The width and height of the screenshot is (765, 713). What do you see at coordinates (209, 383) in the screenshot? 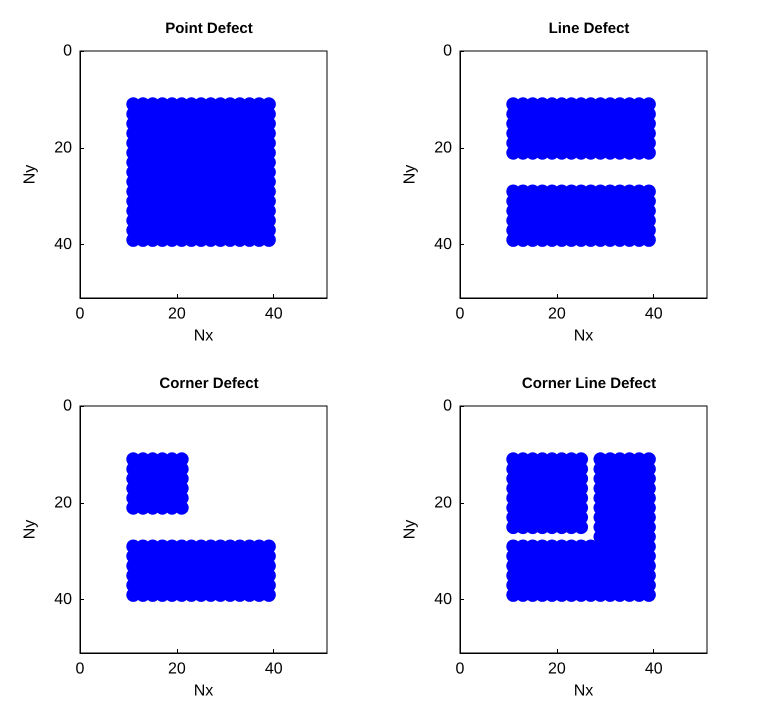
I see `chart-title: Corner Defect` at bounding box center [209, 383].